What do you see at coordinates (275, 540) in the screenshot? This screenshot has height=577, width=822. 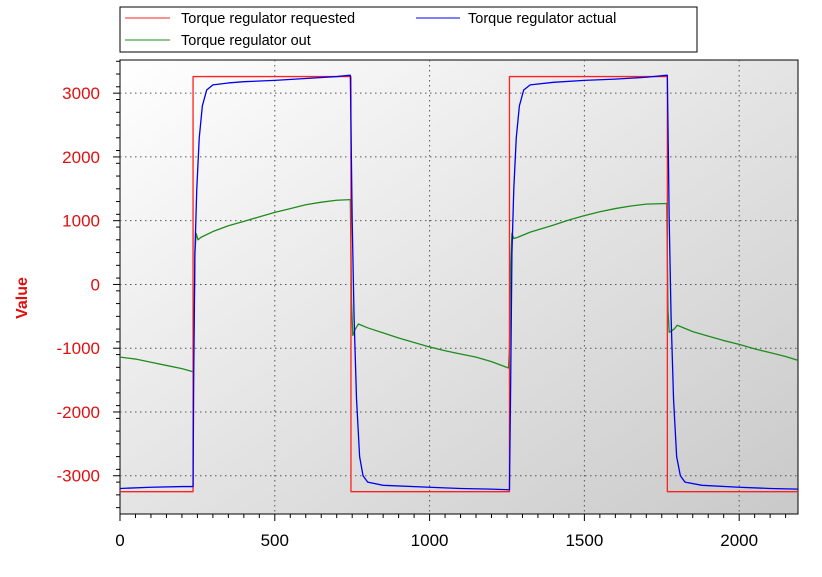 I see `x-tick-label: 500` at bounding box center [275, 540].